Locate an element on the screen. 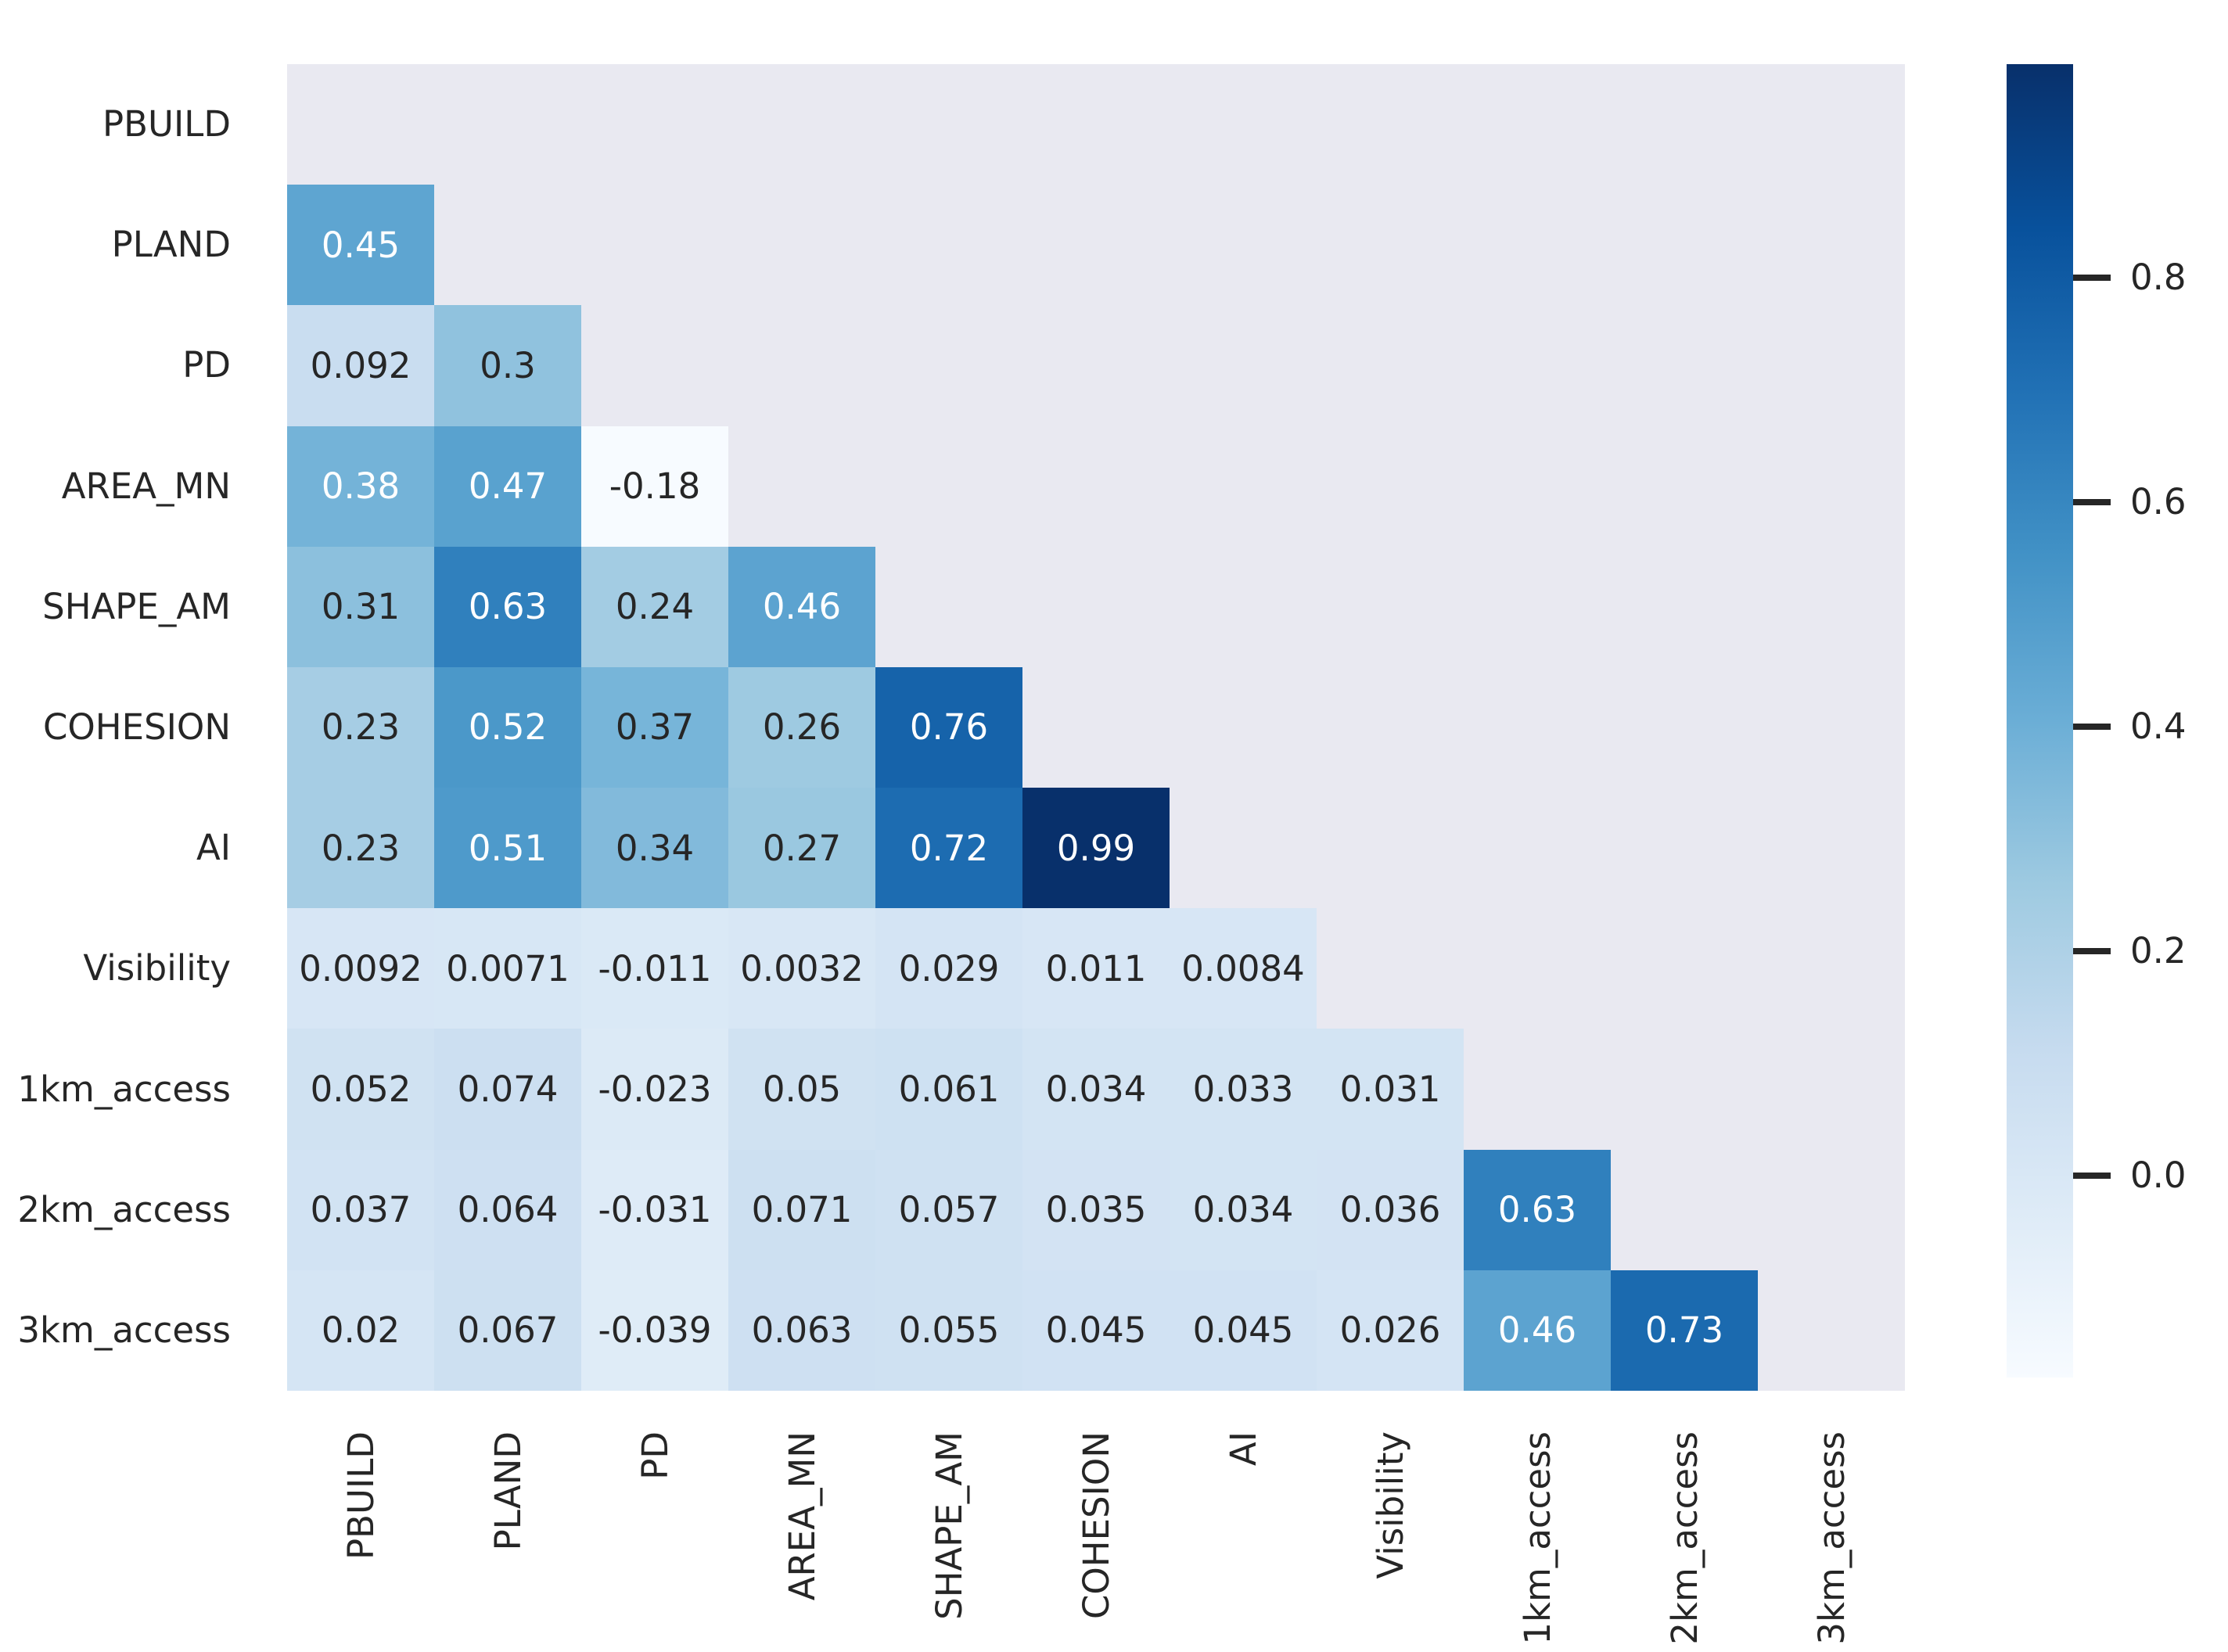 This screenshot has height=1652, width=2228. y-axis-label: 3km_access is located at coordinates (124, 1330).